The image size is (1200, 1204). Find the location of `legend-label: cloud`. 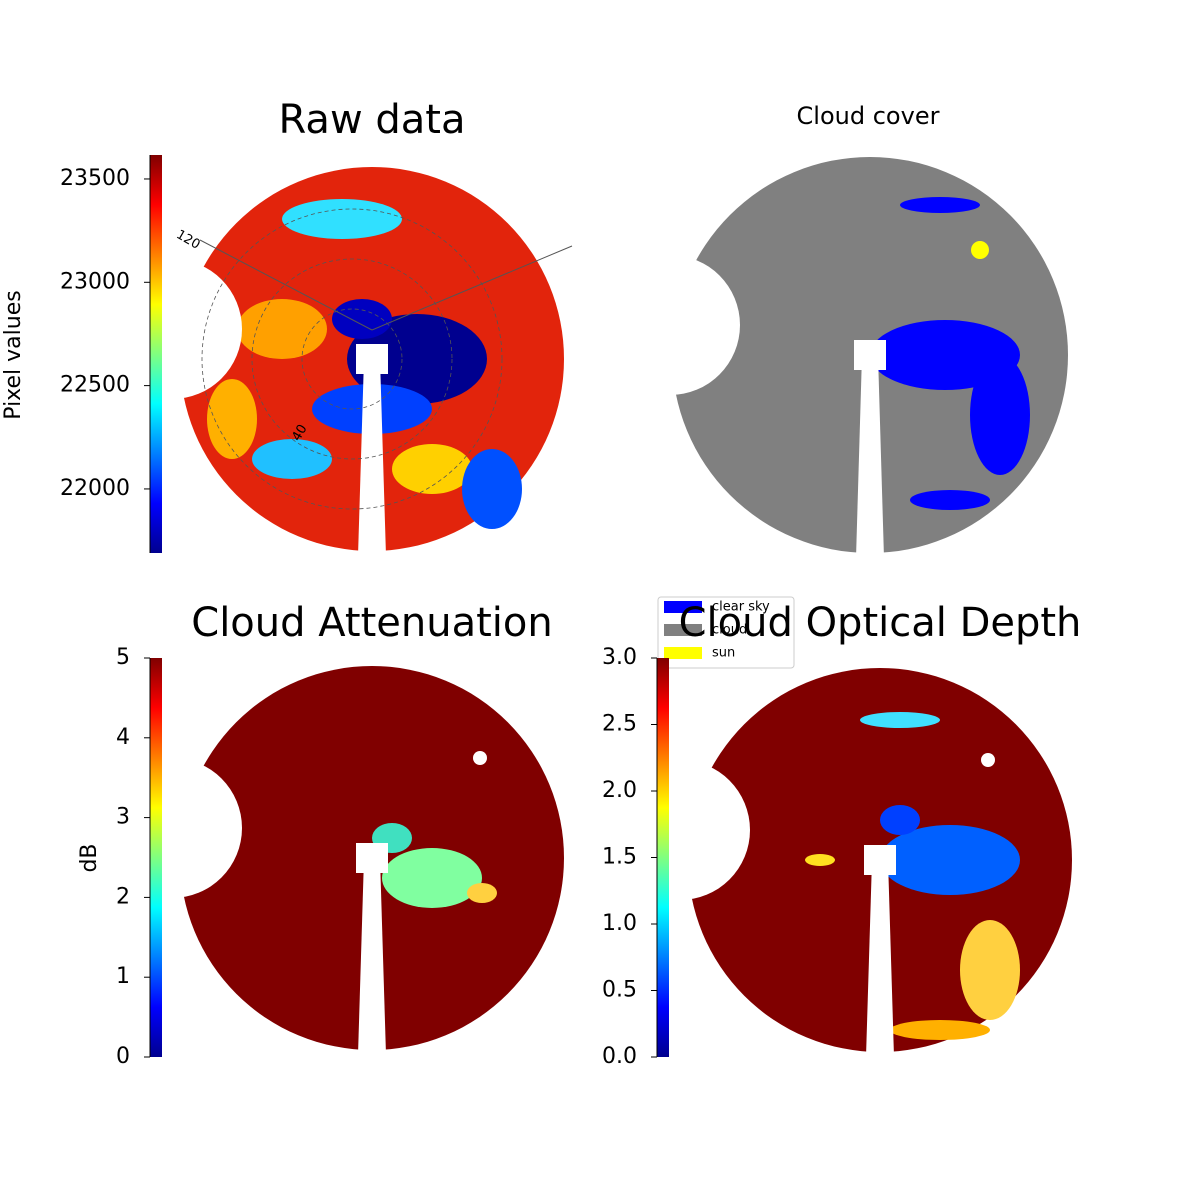

legend-label: cloud is located at coordinates (729, 630).